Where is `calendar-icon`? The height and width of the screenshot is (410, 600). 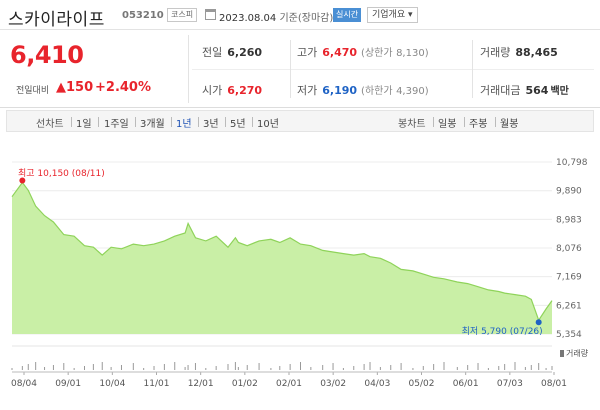 calendar-icon is located at coordinates (210, 14).